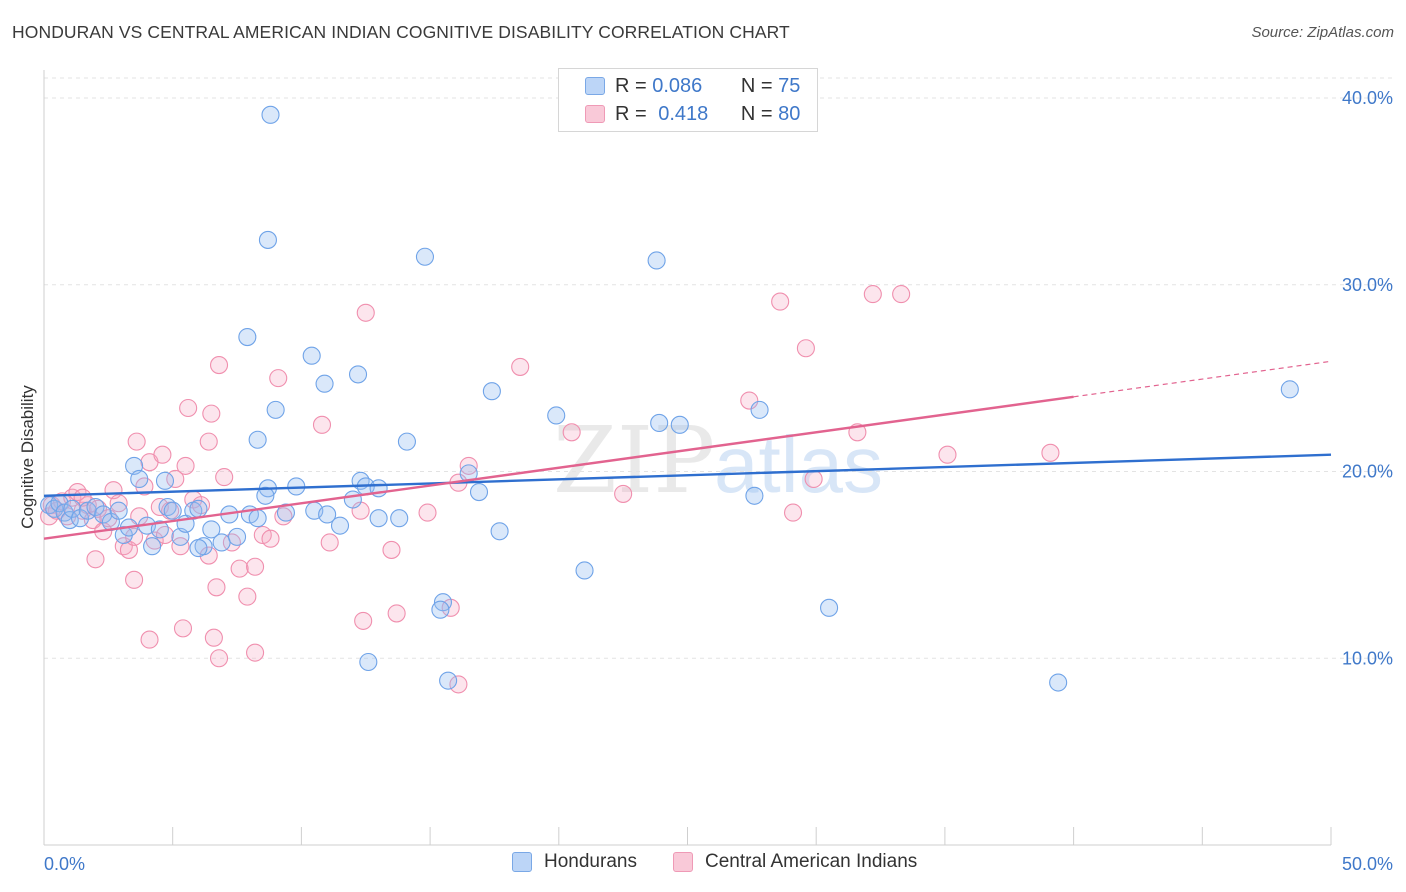 This screenshot has width=1406, height=892. Describe the element at coordinates (687, 475) in the screenshot. I see `trendline-hondurans` at that location.